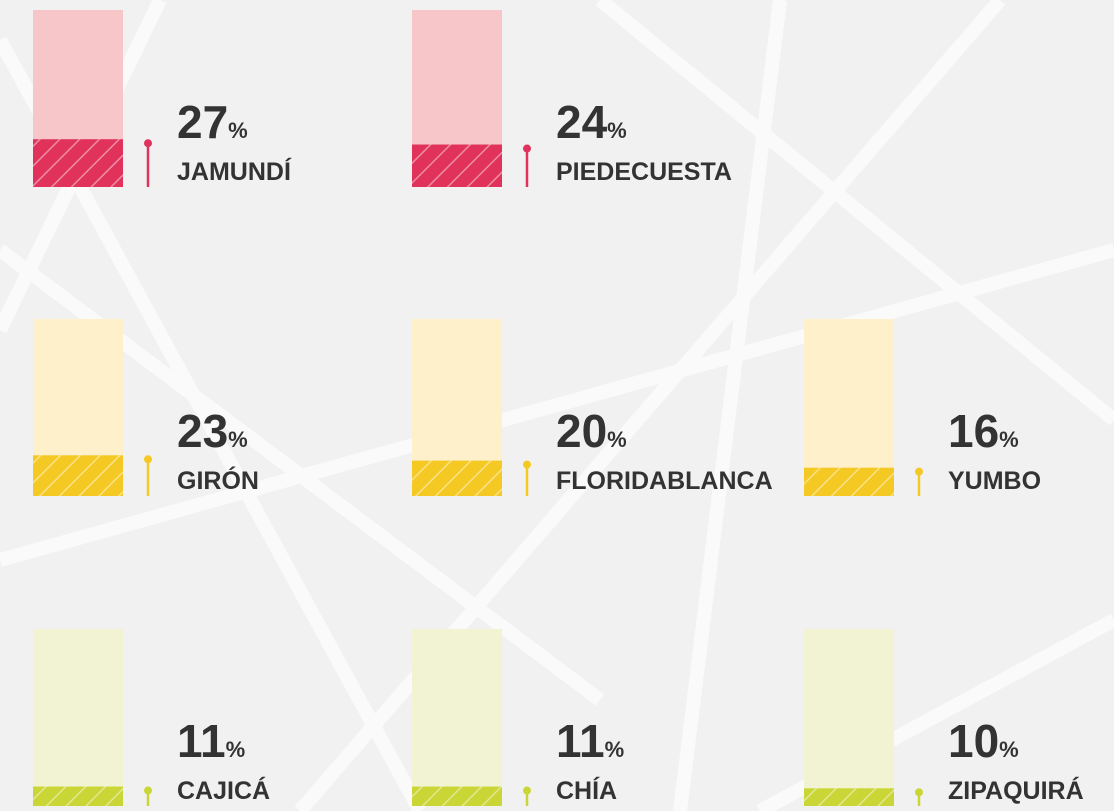  What do you see at coordinates (591, 122) in the screenshot?
I see `value-label: 24%` at bounding box center [591, 122].